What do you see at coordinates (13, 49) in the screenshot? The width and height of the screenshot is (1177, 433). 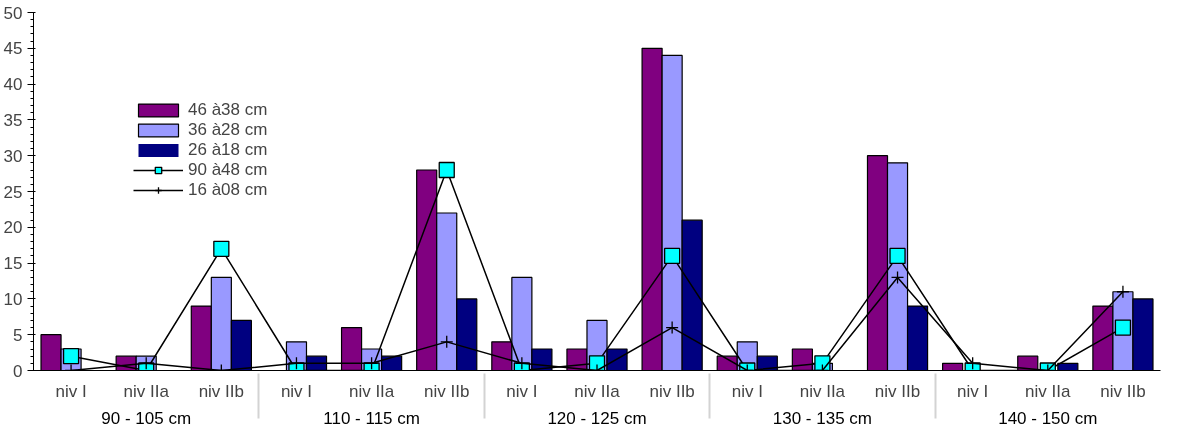 I see `y-tick-label: 45` at bounding box center [13, 49].